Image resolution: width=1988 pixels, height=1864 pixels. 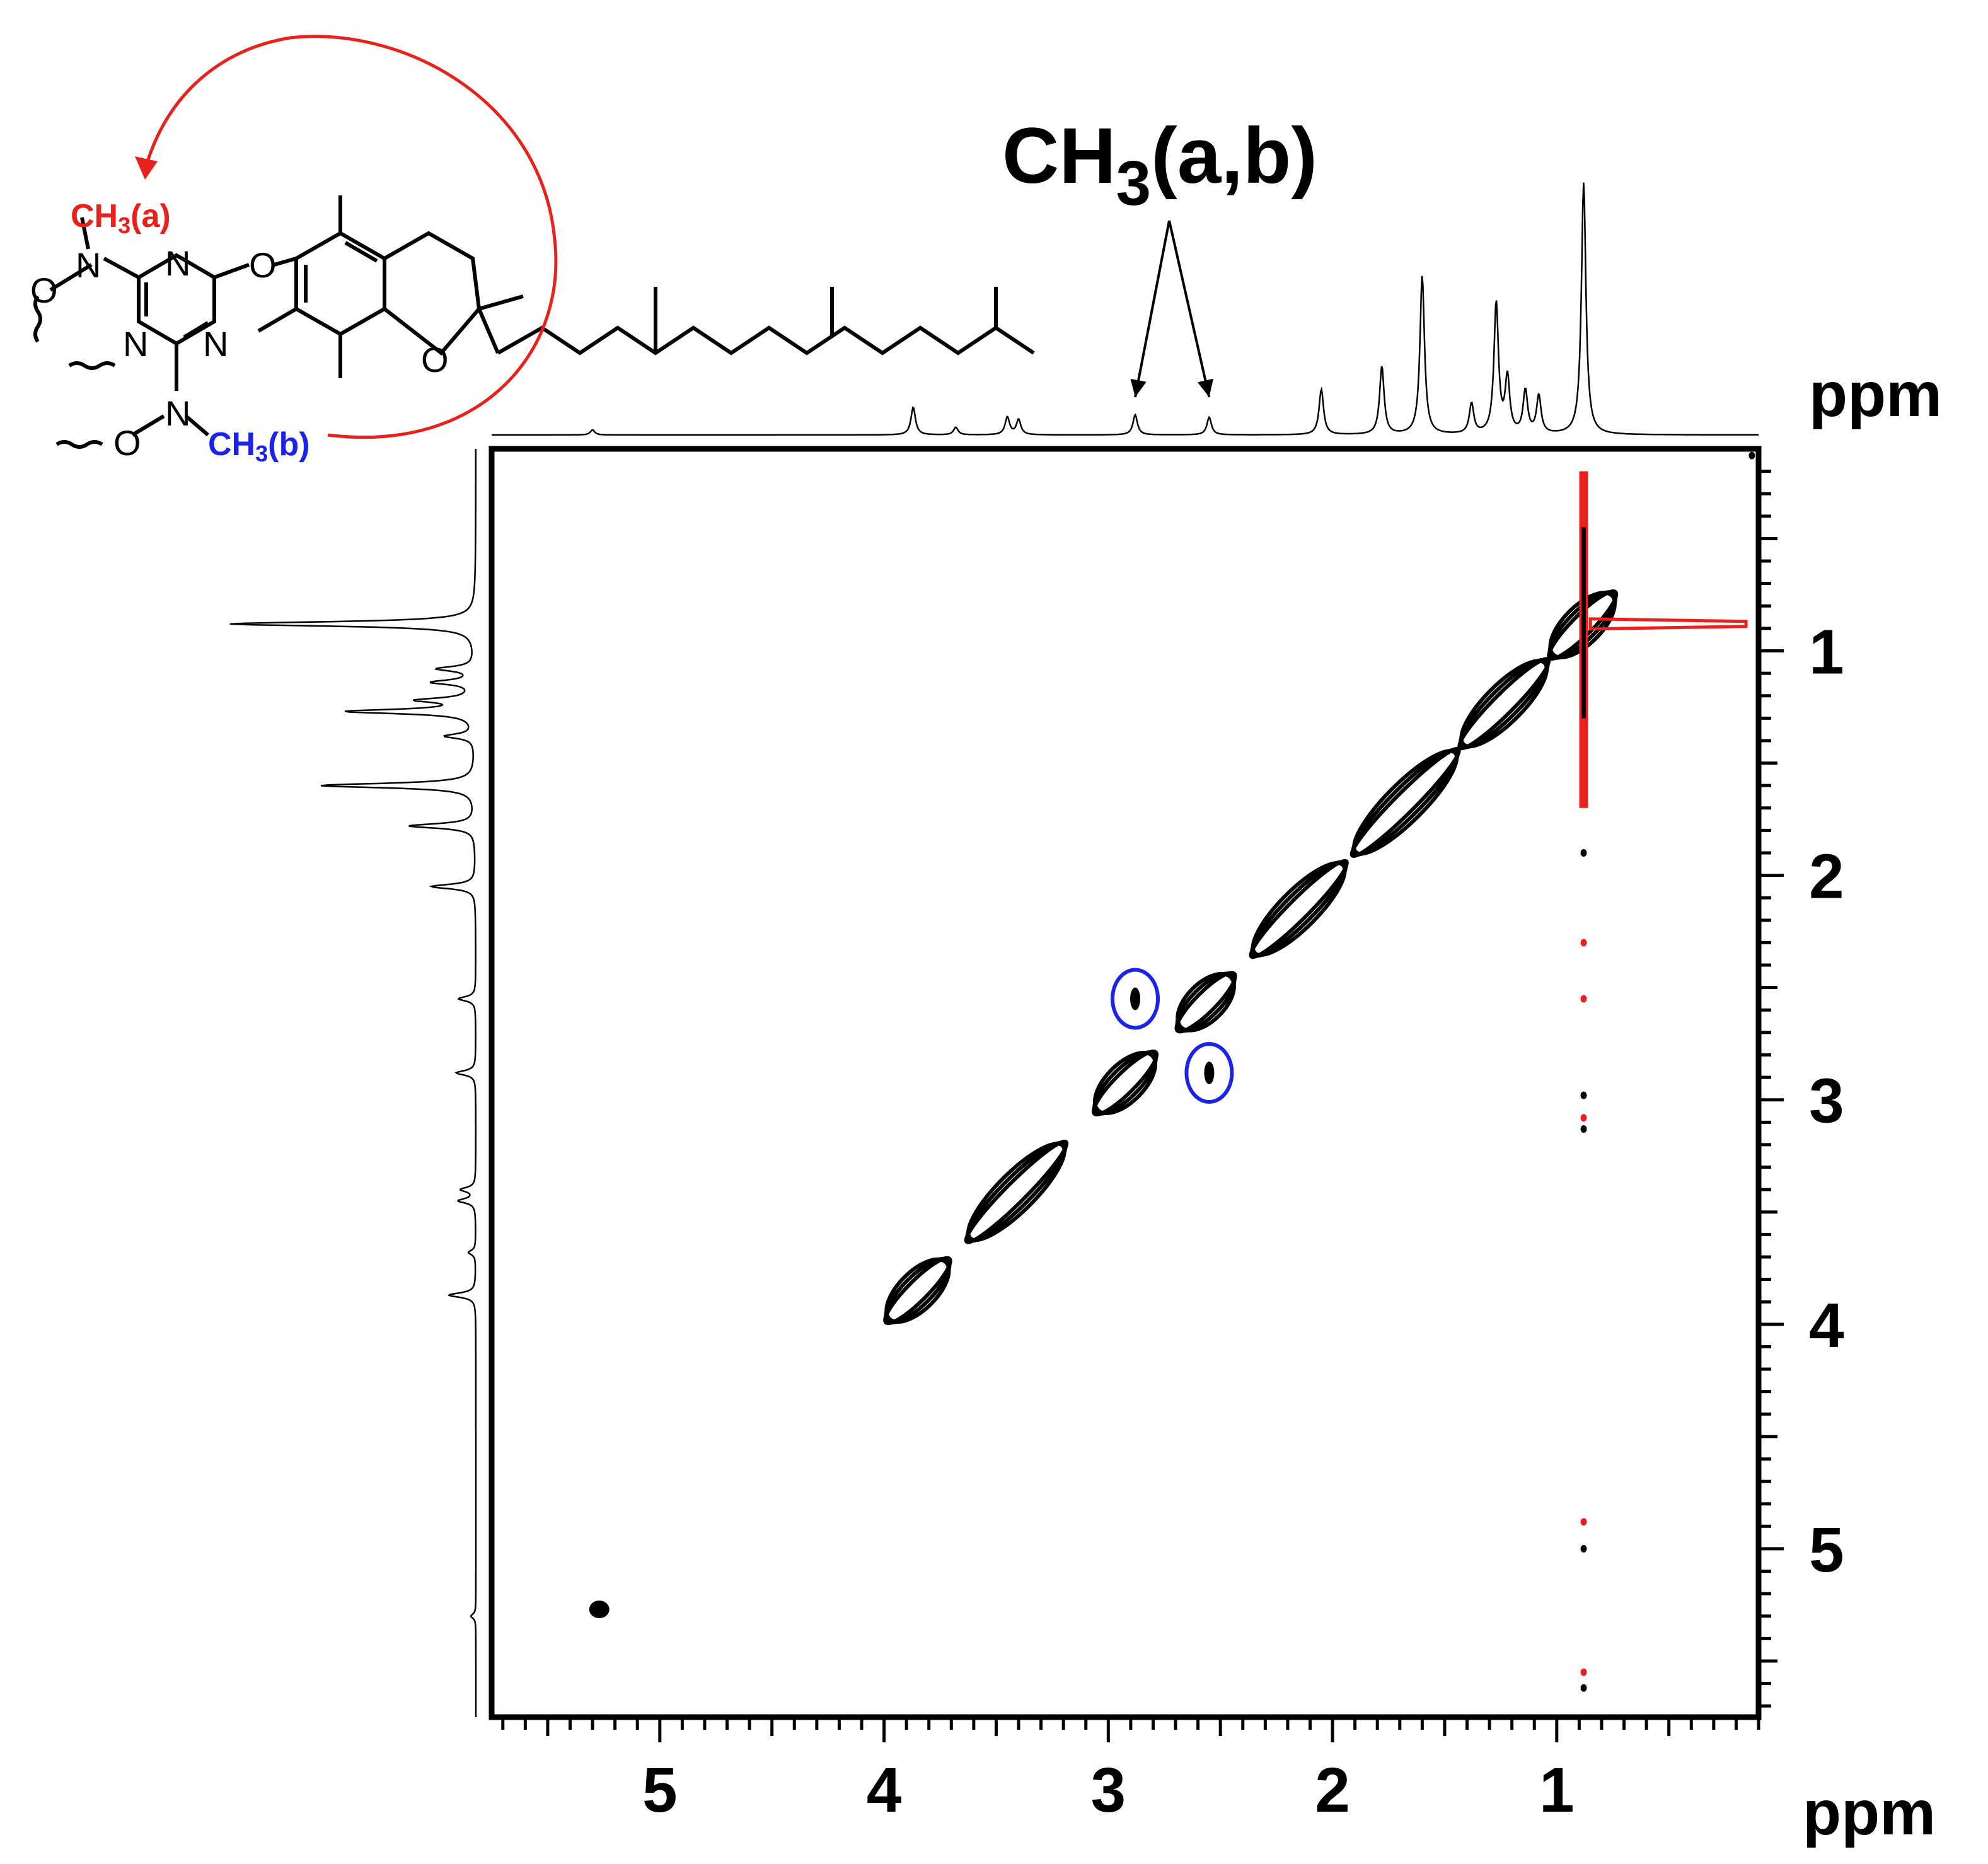 What do you see at coordinates (1125, 309) in the screenshot?
I see `top-projection-spectrum` at bounding box center [1125, 309].